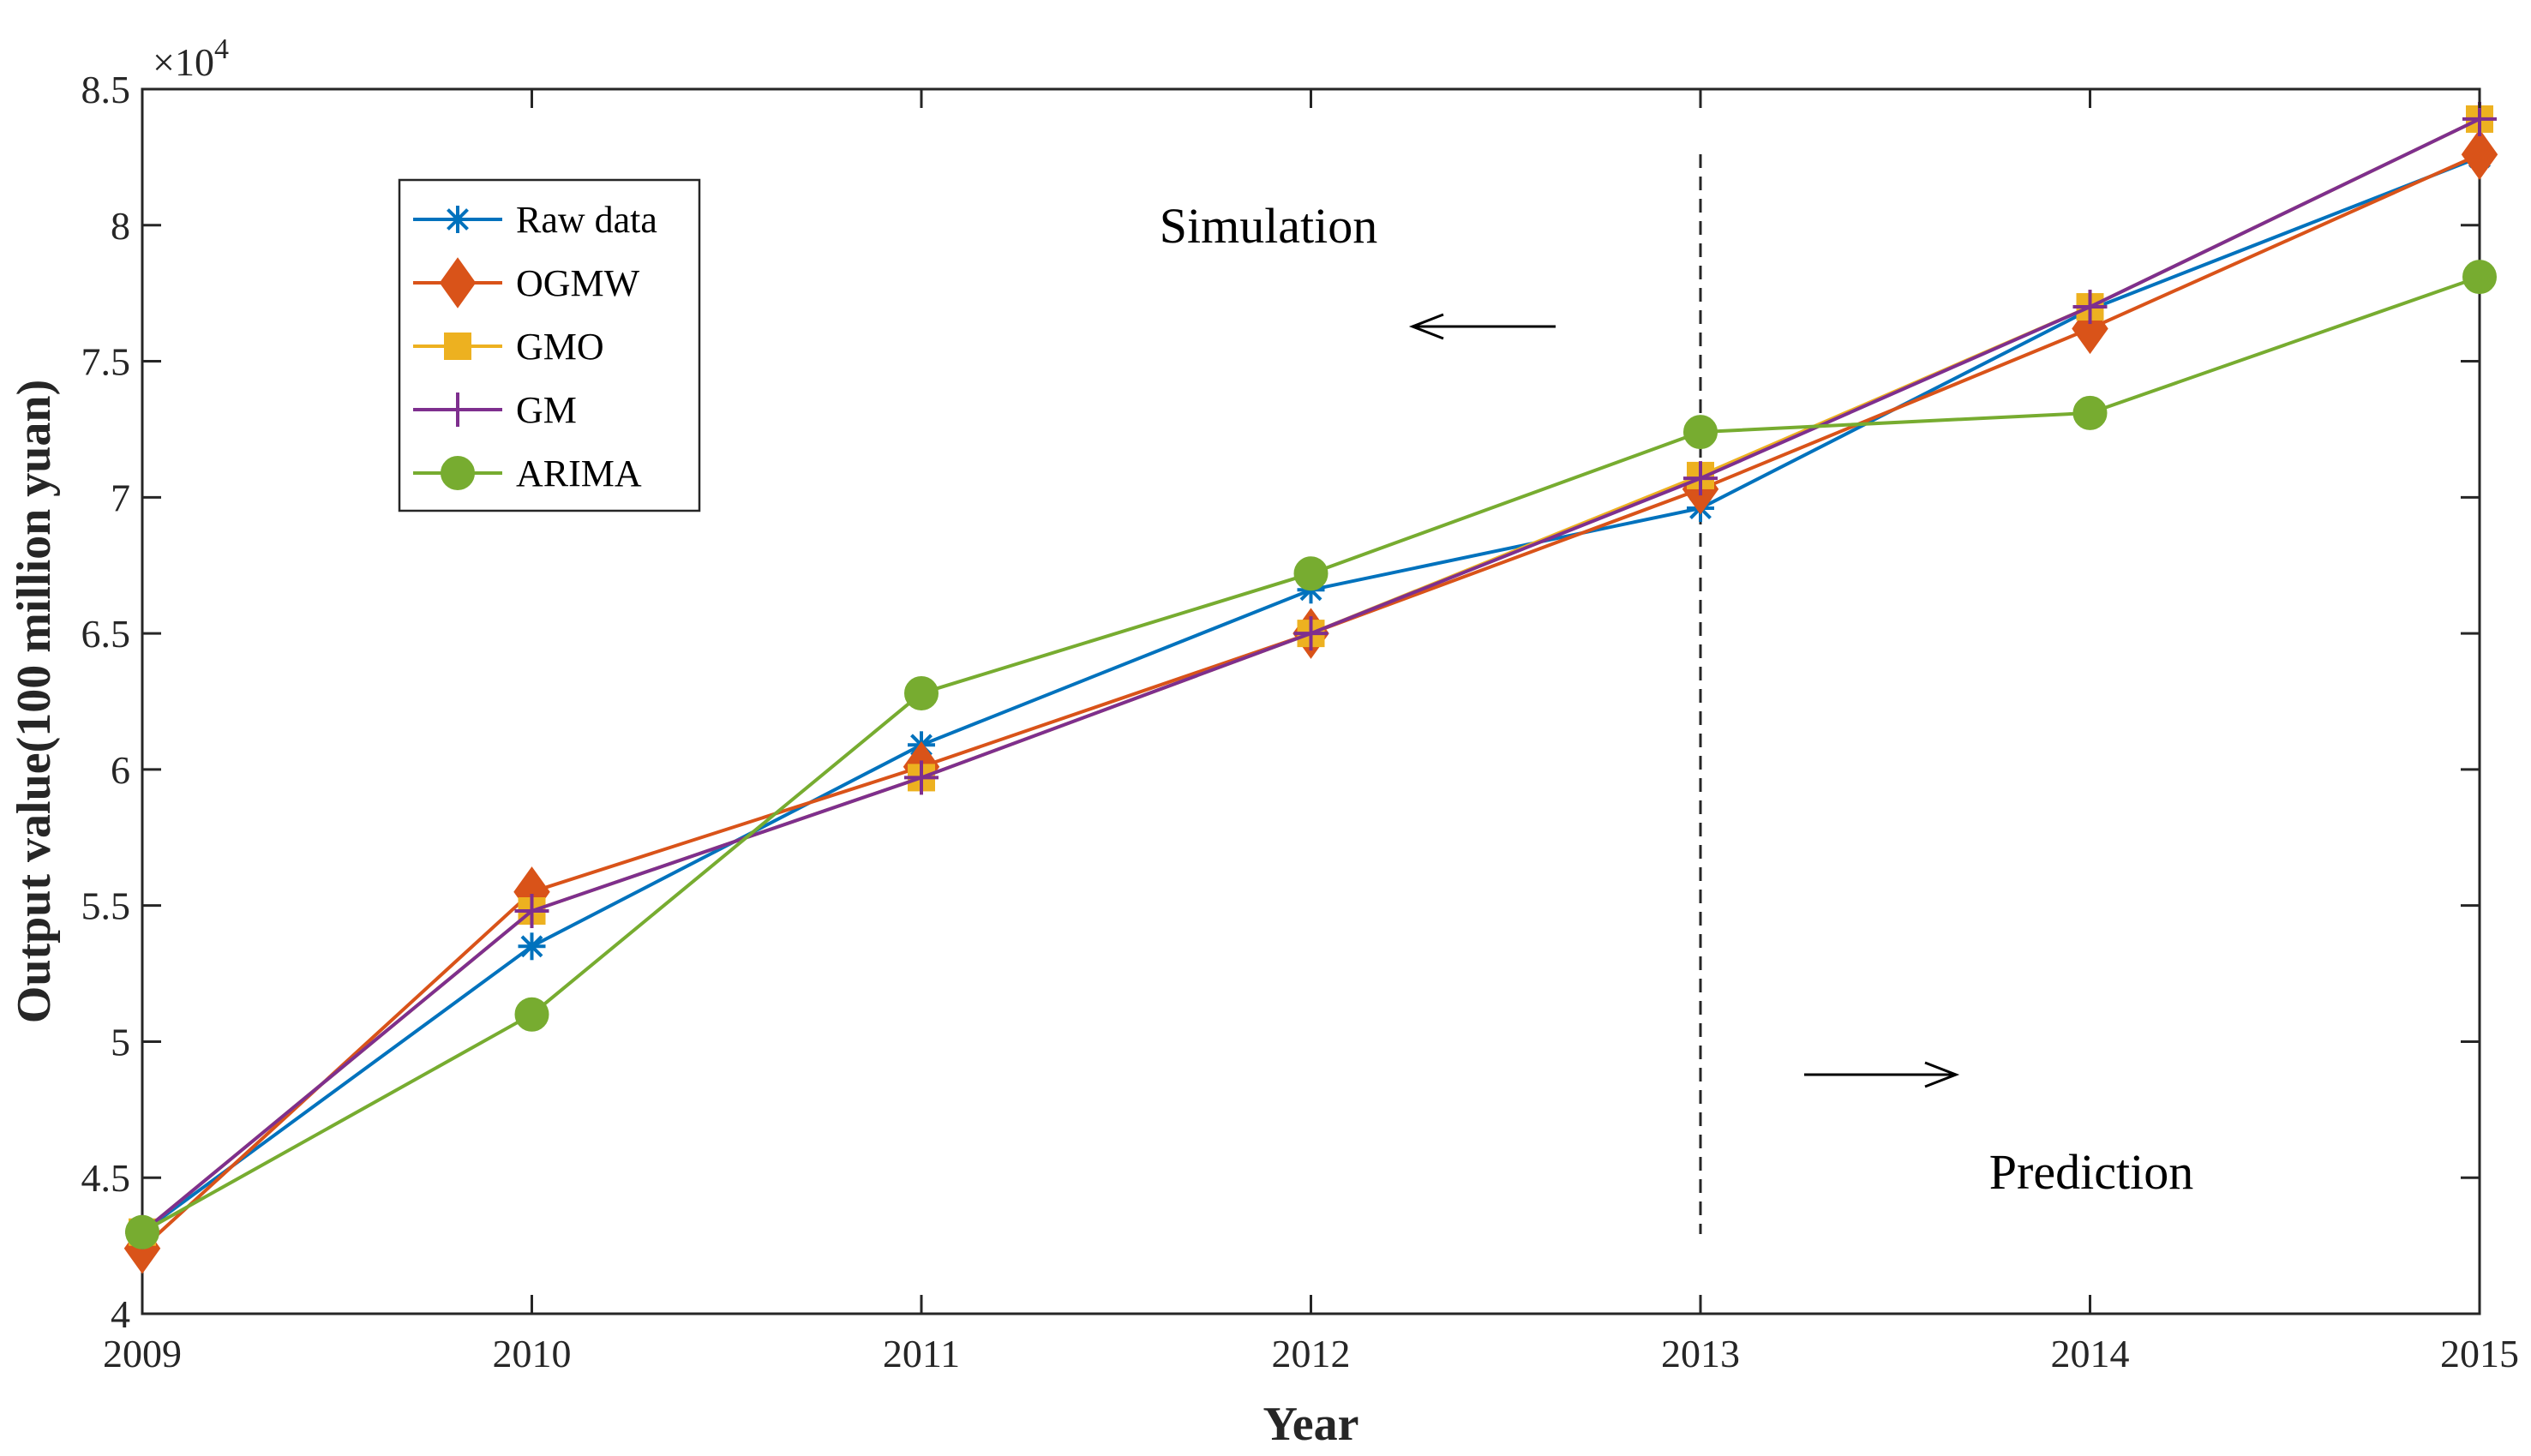 The height and width of the screenshot is (1456, 2531). Describe the element at coordinates (458, 410) in the screenshot. I see `legend-marker-gm` at that location.